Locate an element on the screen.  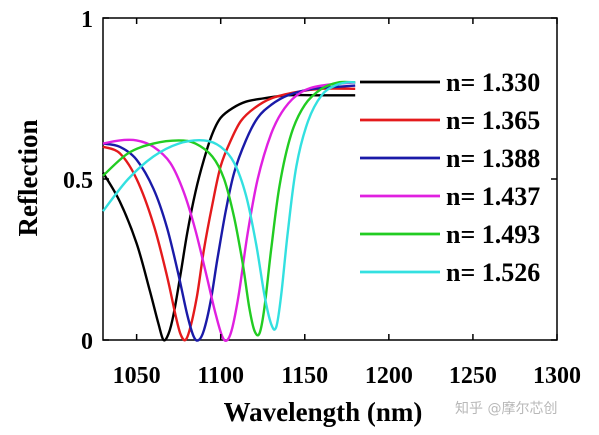
y-tick-label: 0.5 is located at coordinates (78, 181).